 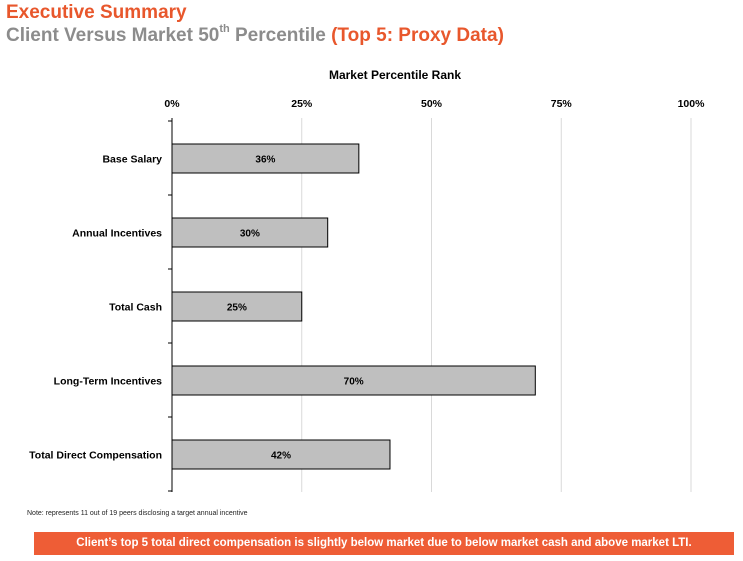 What do you see at coordinates (395, 75) in the screenshot?
I see `chart-title: Market Percentile Rank` at bounding box center [395, 75].